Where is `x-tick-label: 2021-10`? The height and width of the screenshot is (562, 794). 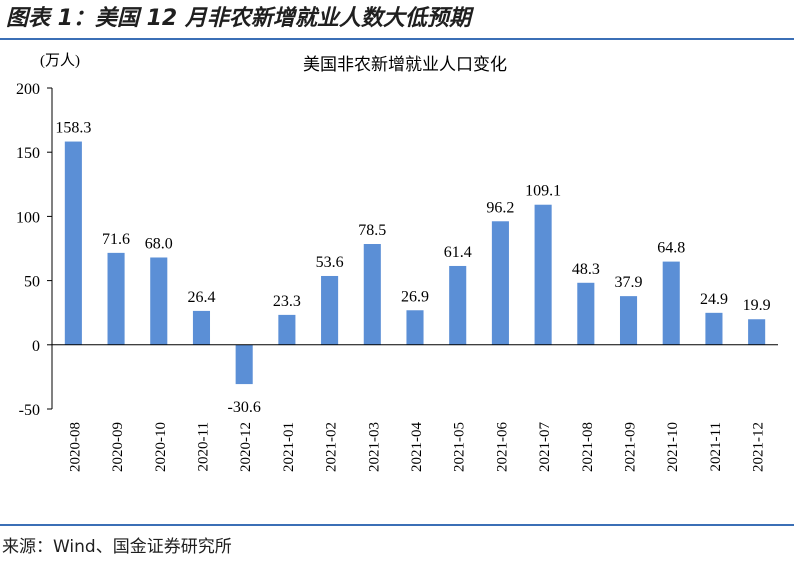 x-tick-label: 2021-10 is located at coordinates (673, 447).